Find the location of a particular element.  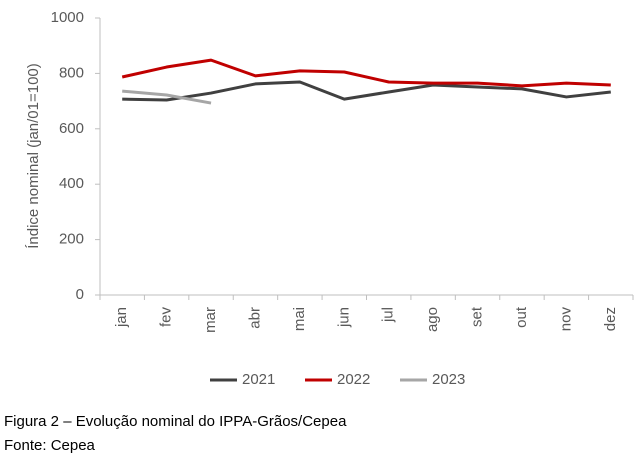

x-tick-label: jun is located at coordinates (343, 317).